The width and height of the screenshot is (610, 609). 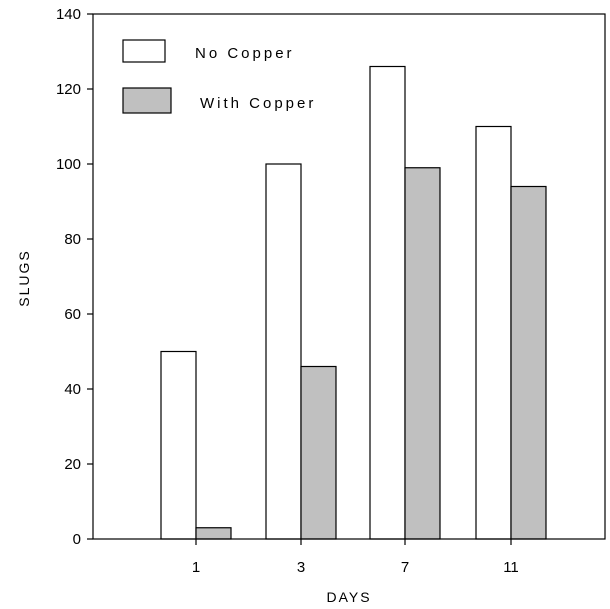 I want to click on y-tick-label: 20, so click(x=72, y=464).